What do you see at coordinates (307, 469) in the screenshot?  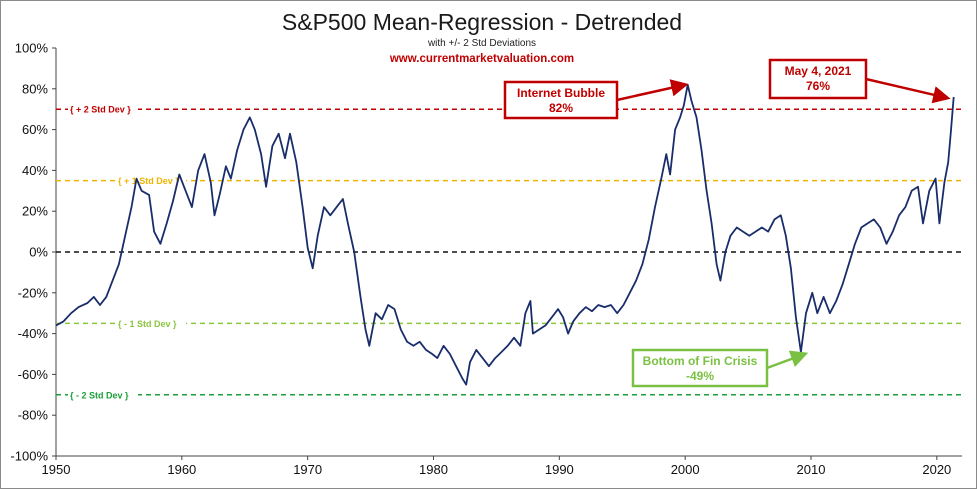 I see `x-tick-label: 1970` at bounding box center [307, 469].